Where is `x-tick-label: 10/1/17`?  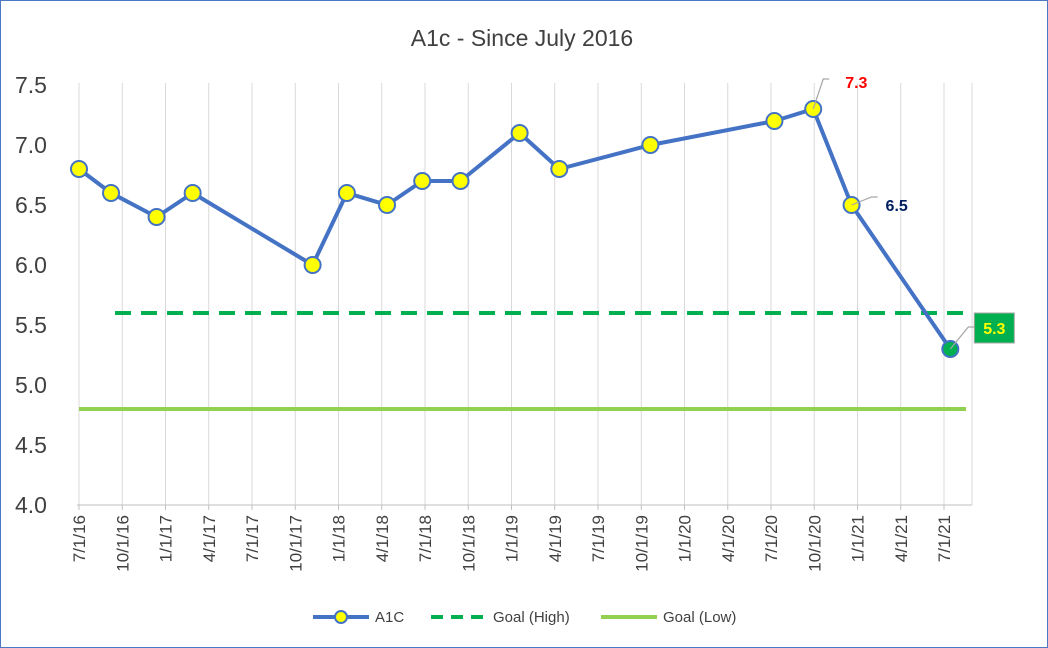
x-tick-label: 10/1/17 is located at coordinates (295, 543).